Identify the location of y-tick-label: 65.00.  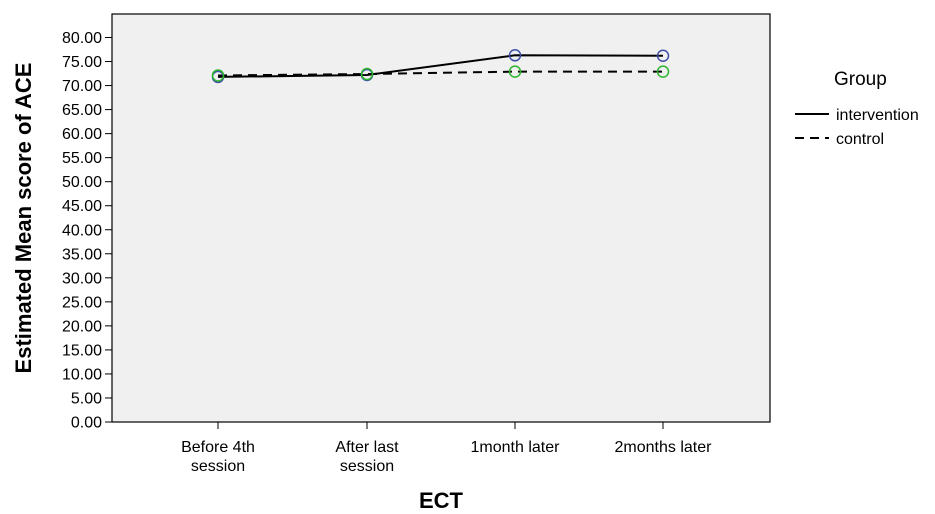
(82, 110).